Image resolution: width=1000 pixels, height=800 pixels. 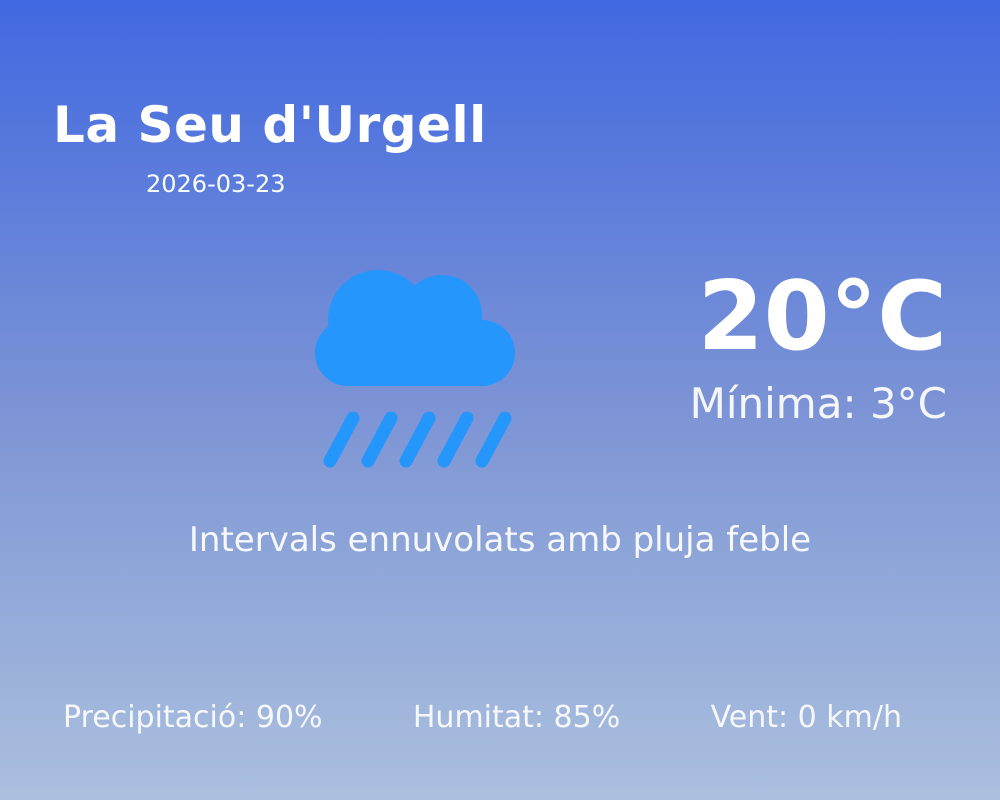 What do you see at coordinates (516, 717) in the screenshot?
I see `humidity-stat: Humitat: 85%` at bounding box center [516, 717].